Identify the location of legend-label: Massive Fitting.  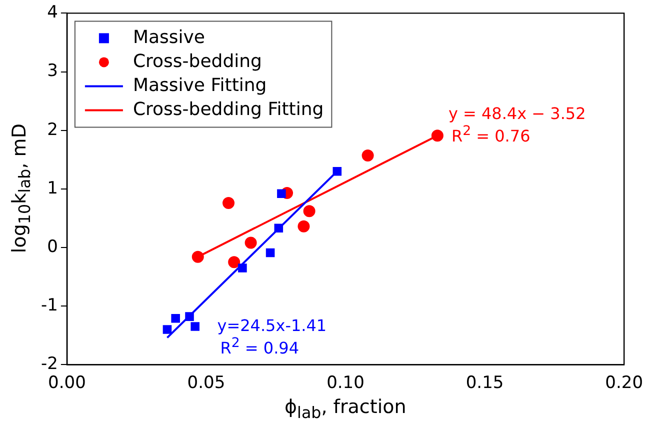
(199, 85).